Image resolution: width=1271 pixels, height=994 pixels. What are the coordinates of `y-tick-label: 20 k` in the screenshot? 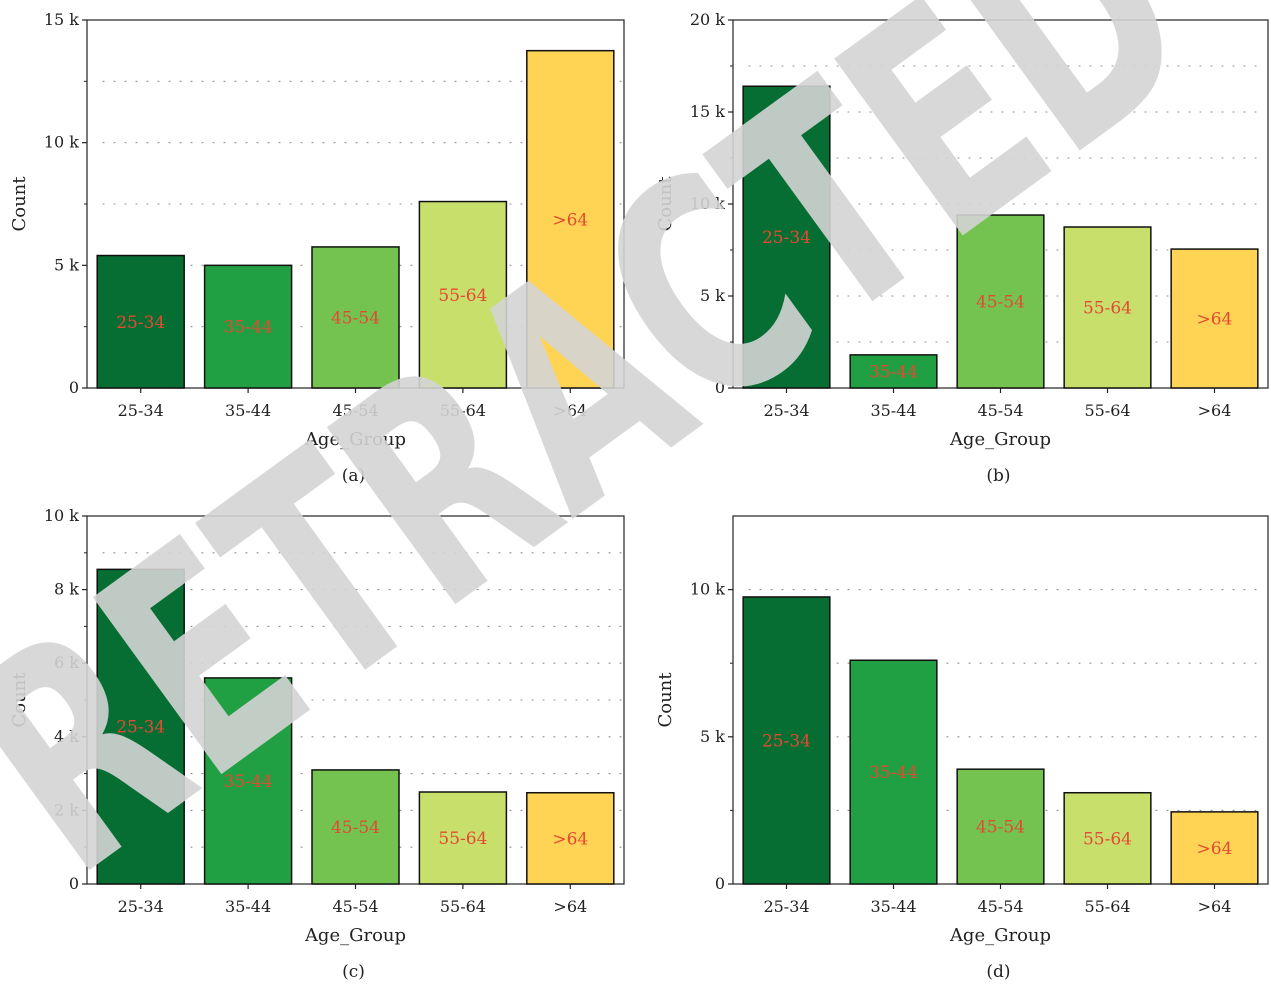 It's located at (707, 19).